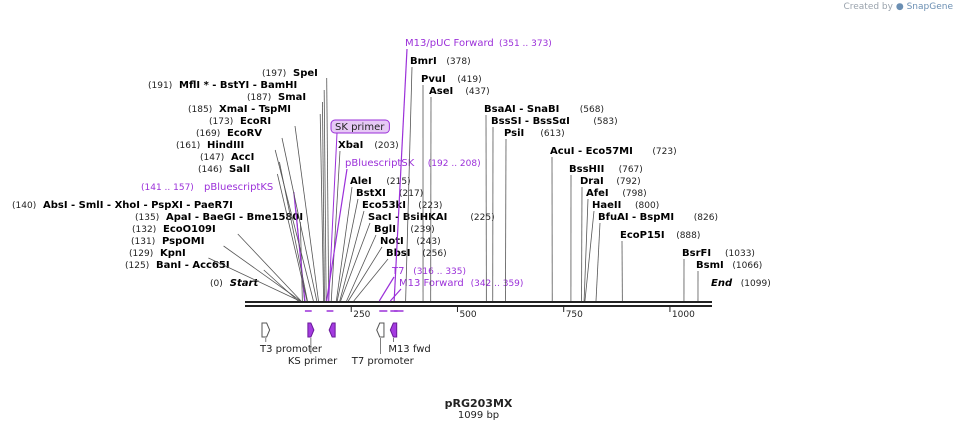 The height and width of the screenshot is (432, 957). I want to click on credit-brand: SnapGene, so click(929, 7).